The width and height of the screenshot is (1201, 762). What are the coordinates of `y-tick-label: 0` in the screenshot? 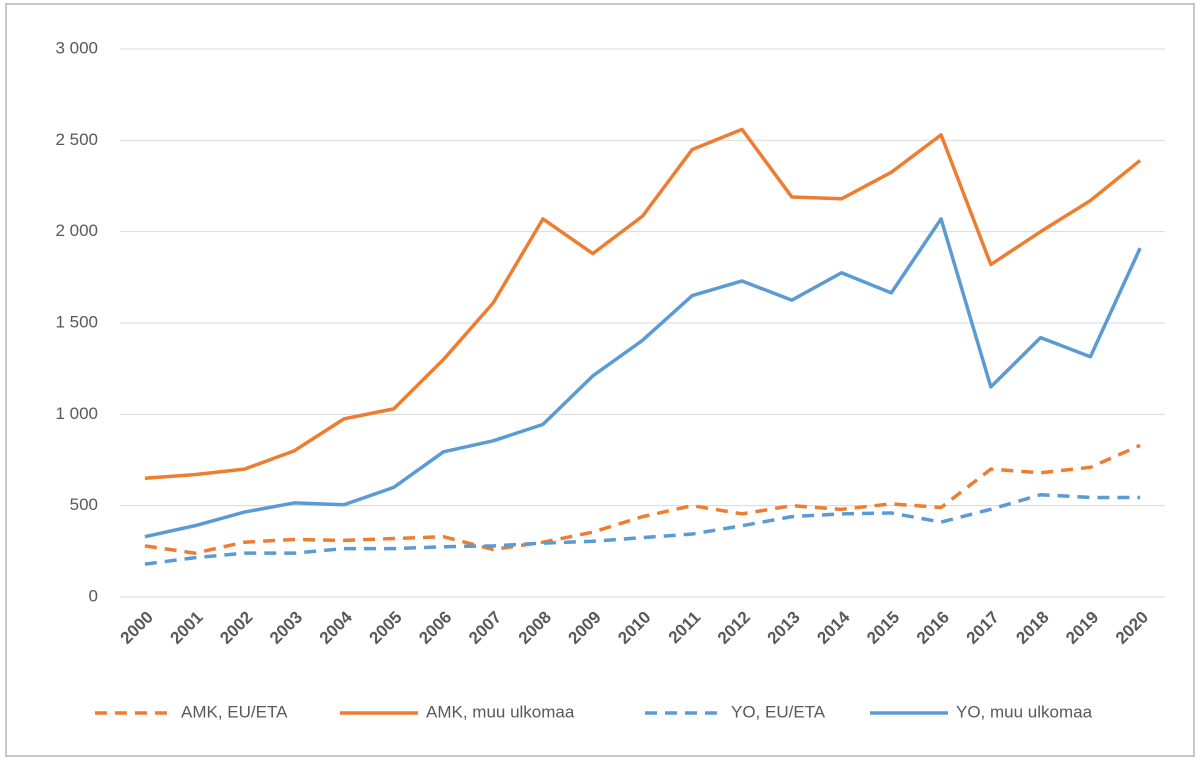 It's located at (93, 595).